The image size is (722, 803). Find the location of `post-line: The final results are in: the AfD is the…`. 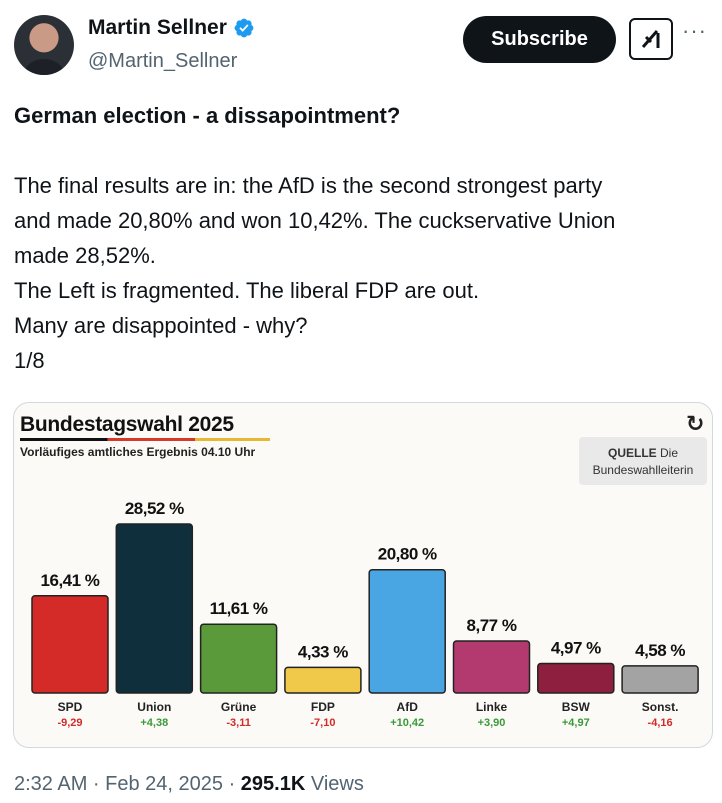

post-line: The final results are in: the AfD is the… is located at coordinates (308, 185).